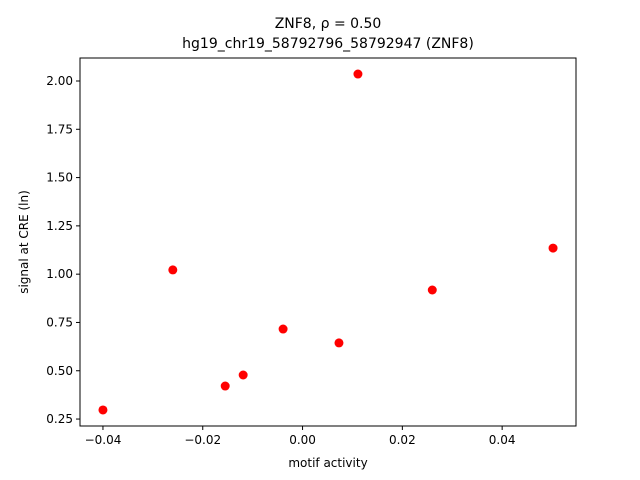 The image size is (640, 480). I want to click on y-tick-label: 0.75, so click(59, 322).